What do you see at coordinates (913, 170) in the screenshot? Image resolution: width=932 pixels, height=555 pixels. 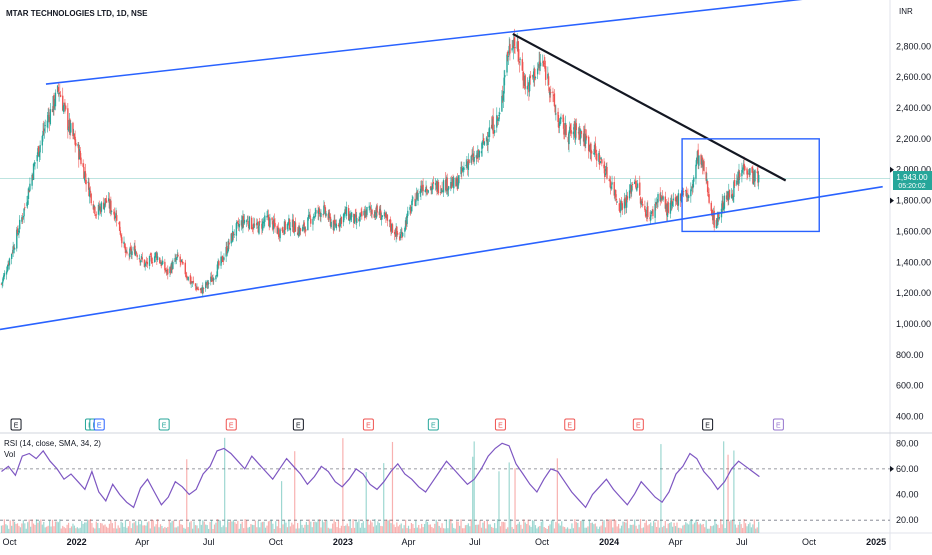 I see `price-tick-label: 2,000.00` at bounding box center [913, 170].